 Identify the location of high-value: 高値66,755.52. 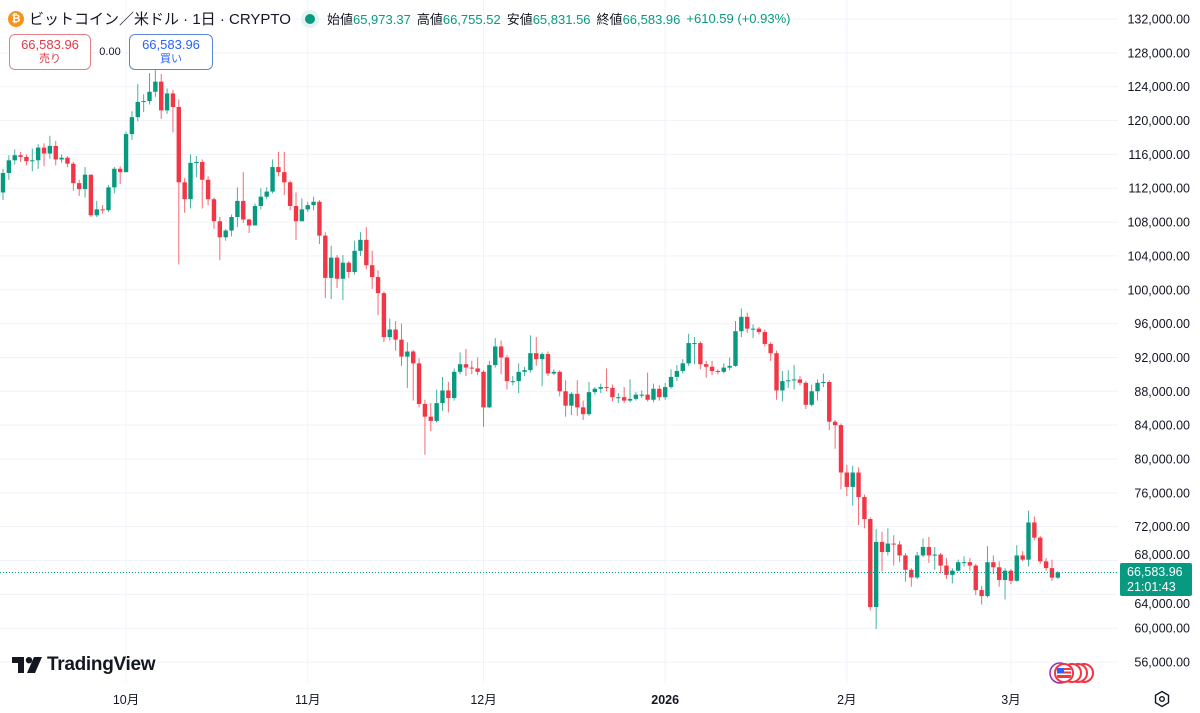
(458, 19).